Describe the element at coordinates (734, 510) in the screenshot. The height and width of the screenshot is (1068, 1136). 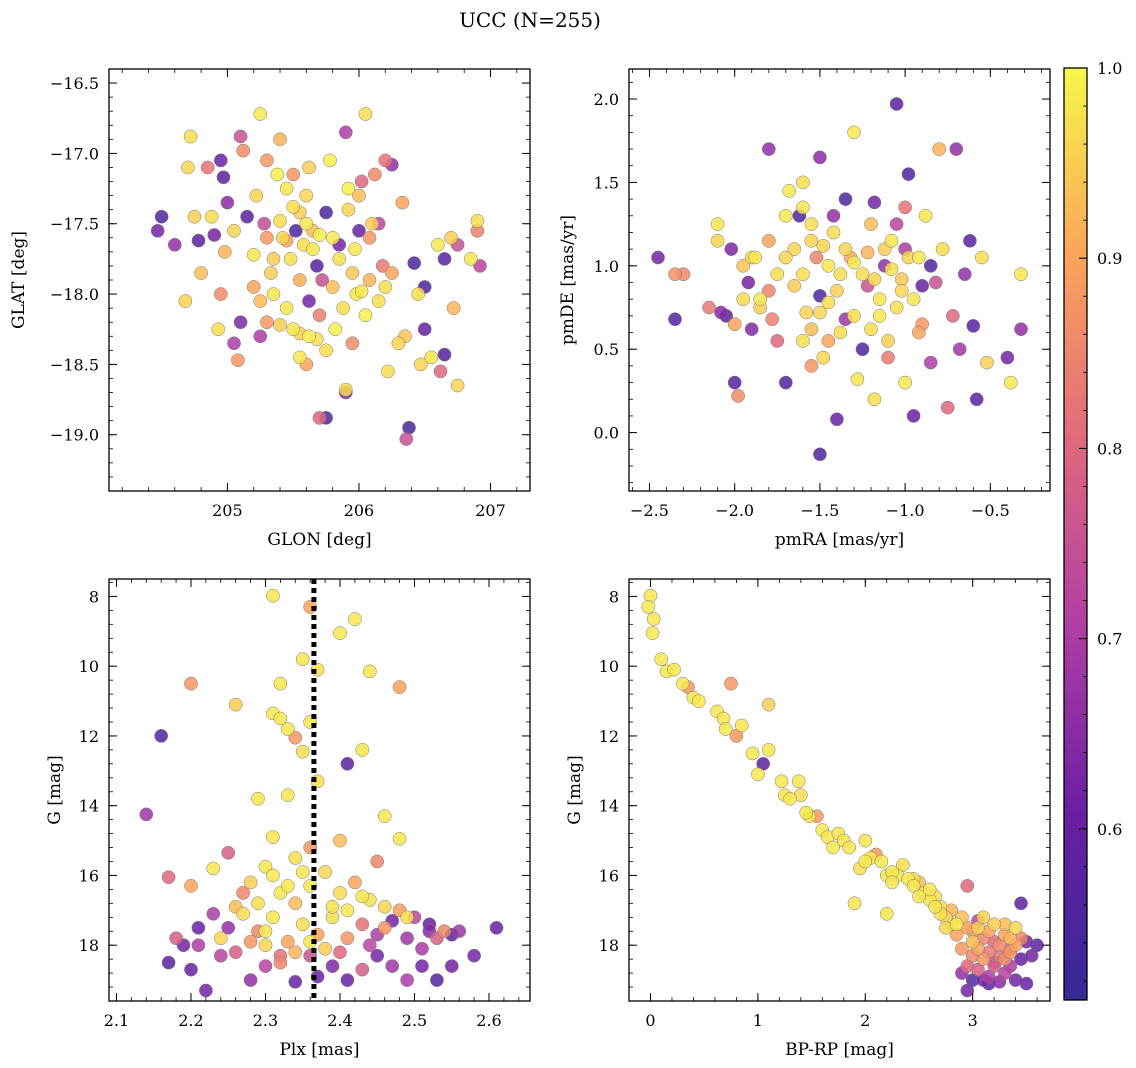
I see `proper-motion-xtick-label: −2.0` at that location.